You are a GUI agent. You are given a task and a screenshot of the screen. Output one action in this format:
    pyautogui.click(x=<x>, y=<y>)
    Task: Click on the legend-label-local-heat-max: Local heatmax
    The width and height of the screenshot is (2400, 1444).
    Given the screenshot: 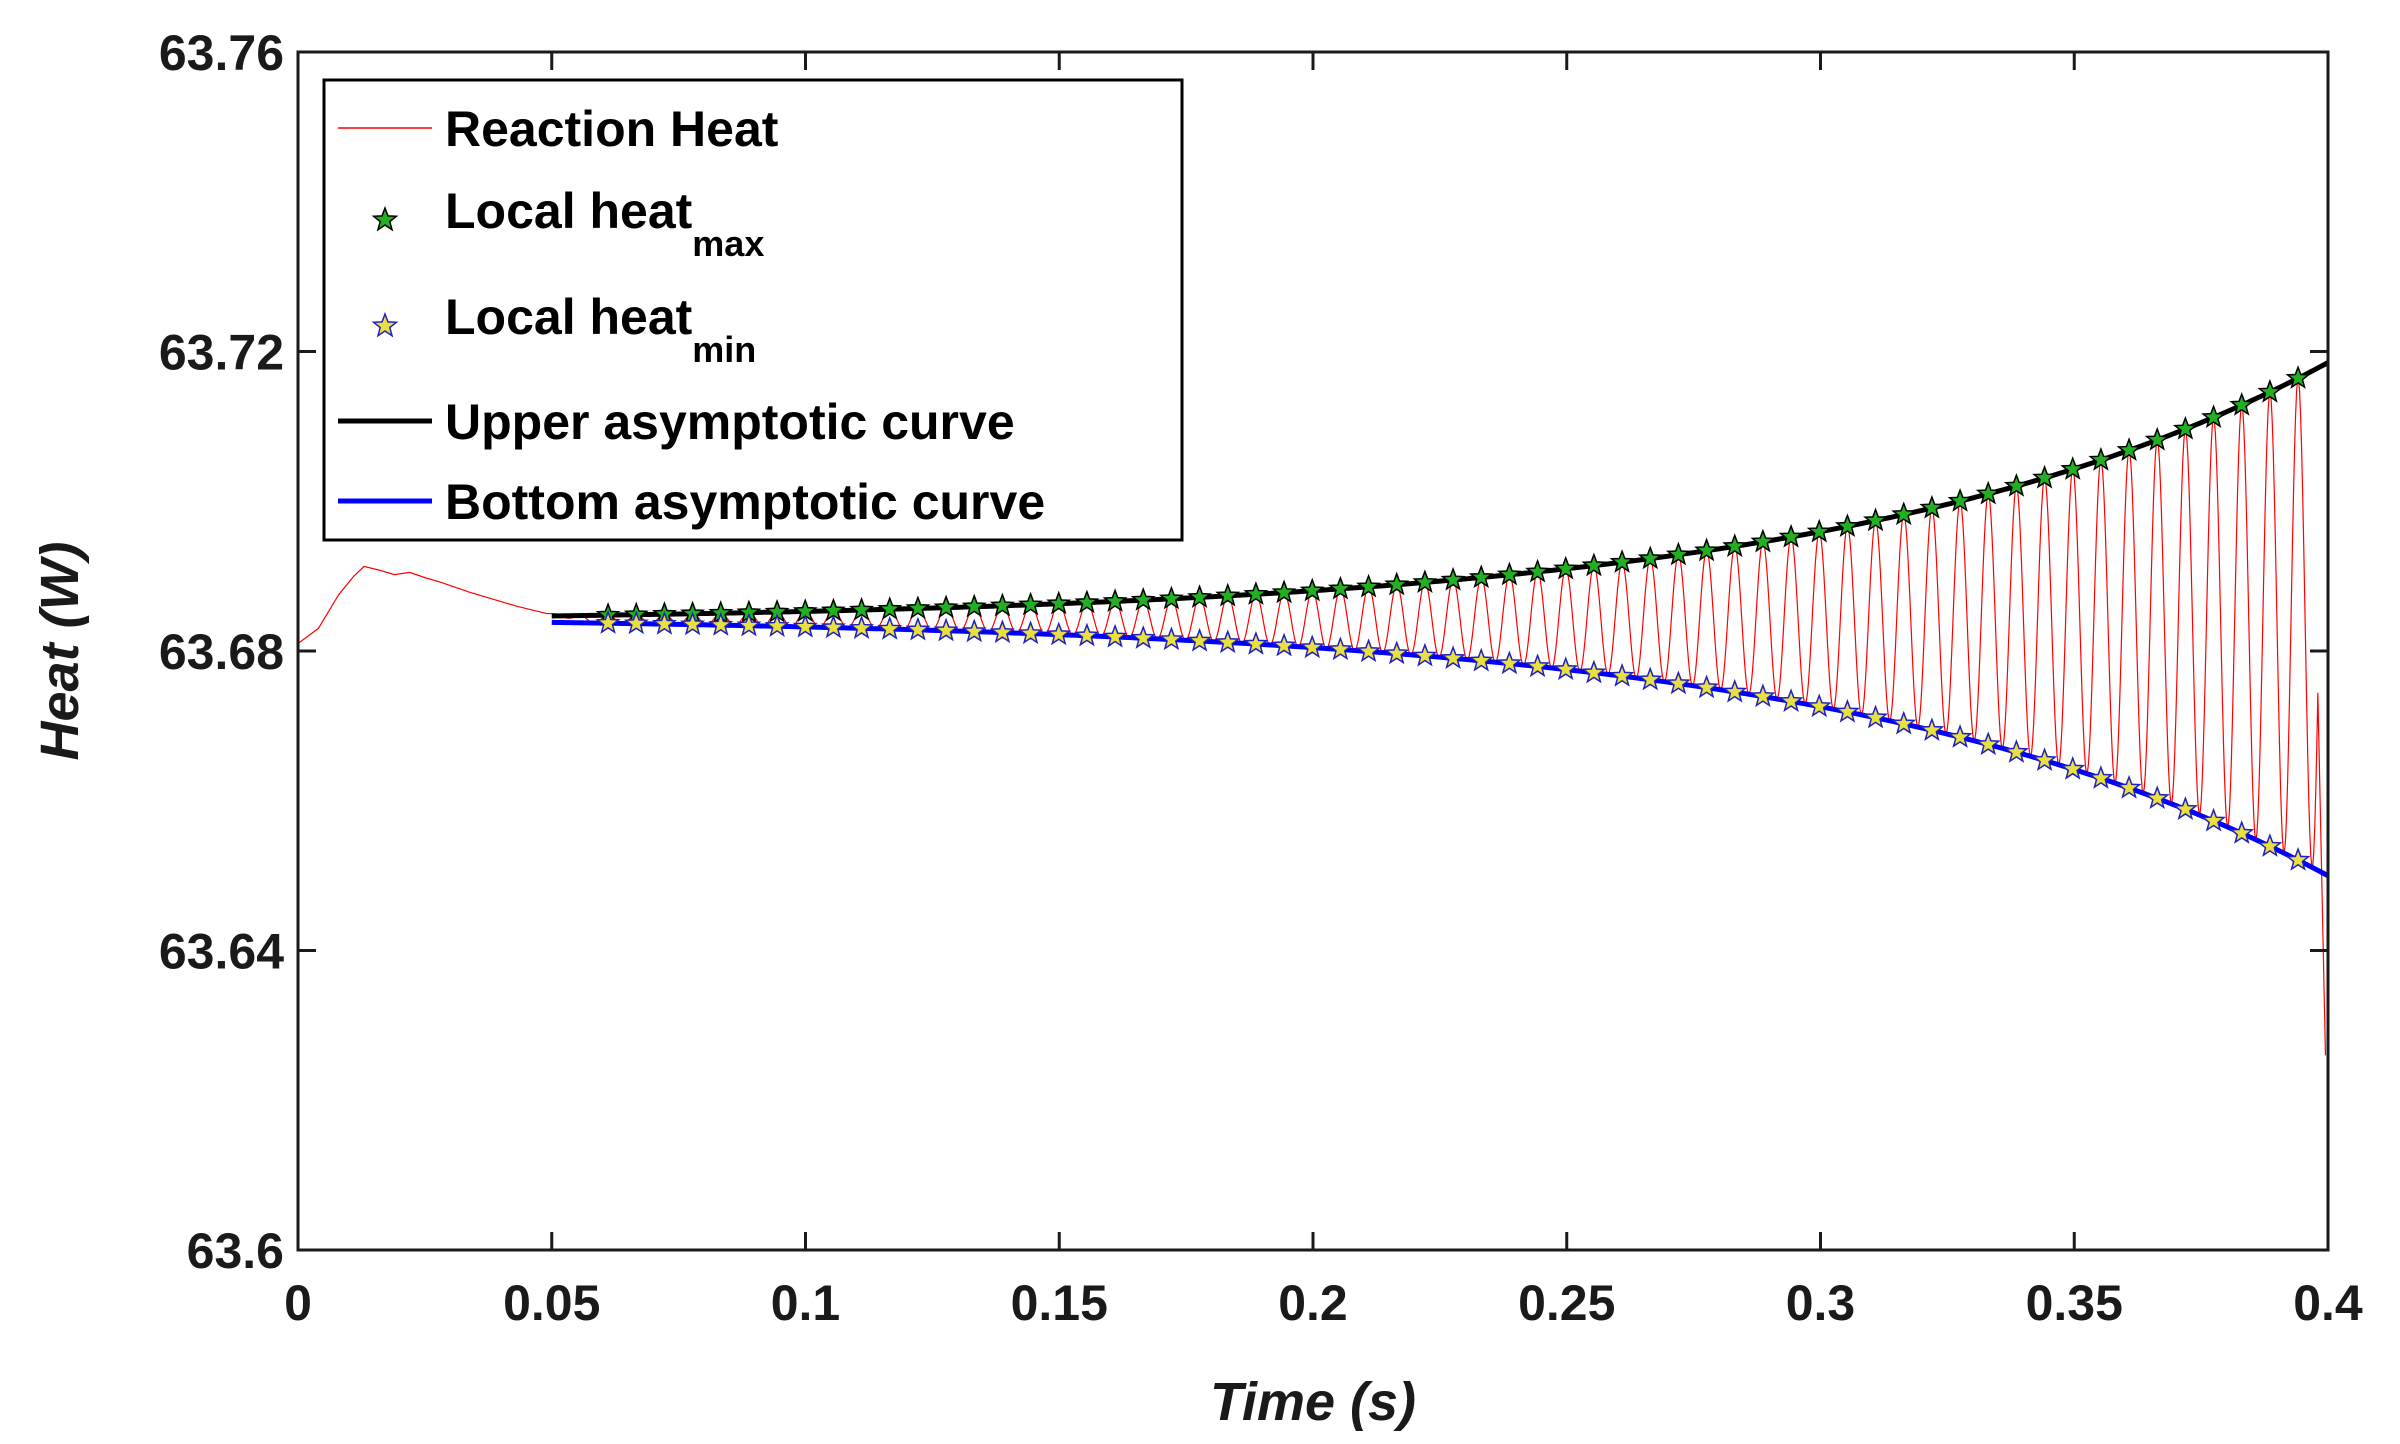 What is the action you would take?
    pyautogui.click(x=604, y=223)
    